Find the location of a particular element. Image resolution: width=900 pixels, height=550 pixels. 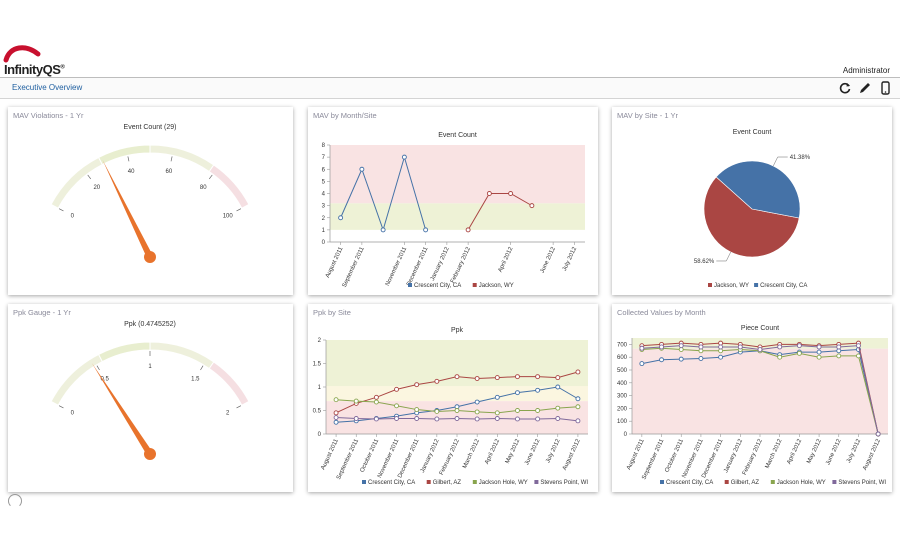

logo-registered-mark: ® is located at coordinates (62, 67).